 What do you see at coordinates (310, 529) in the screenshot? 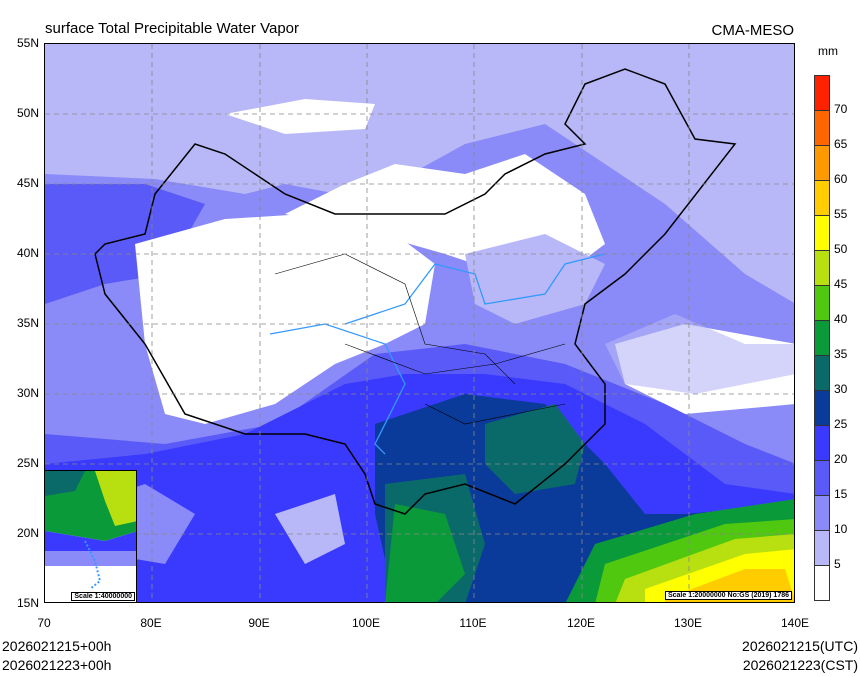
I see `field-5-10-south` at bounding box center [310, 529].